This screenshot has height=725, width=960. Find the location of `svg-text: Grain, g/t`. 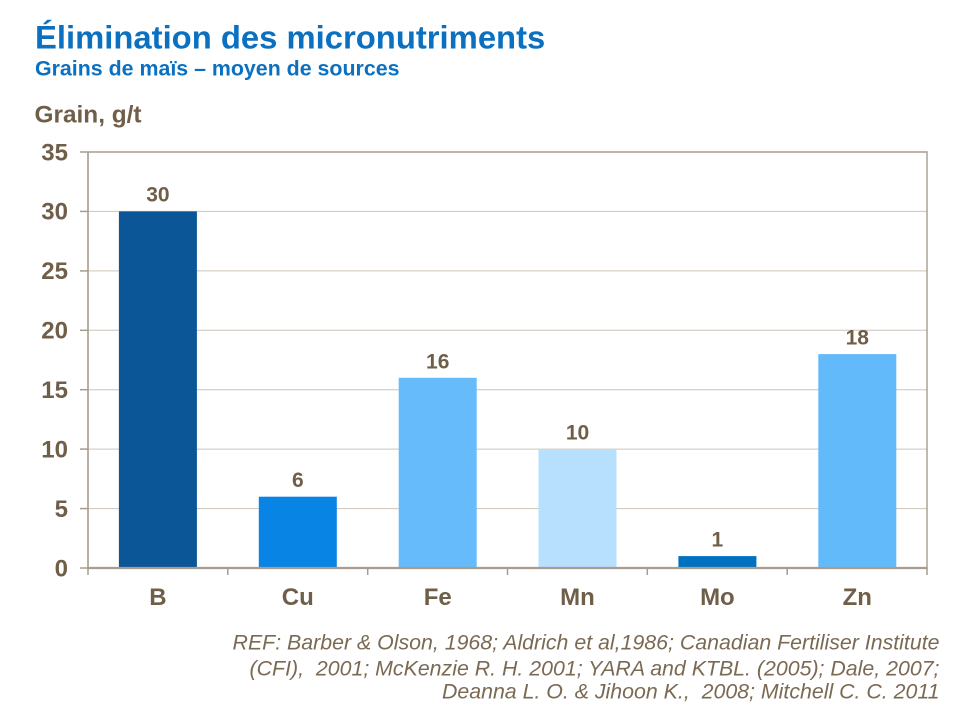

svg-text: Grain, g/t is located at coordinates (88, 115).